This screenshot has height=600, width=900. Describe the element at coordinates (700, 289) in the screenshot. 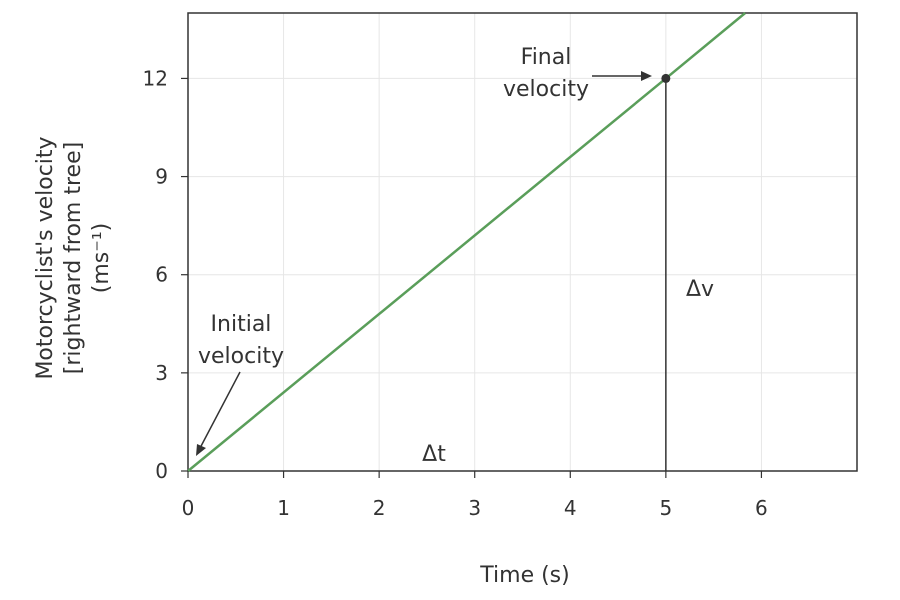

I see `delta-v-label: Δv` at that location.